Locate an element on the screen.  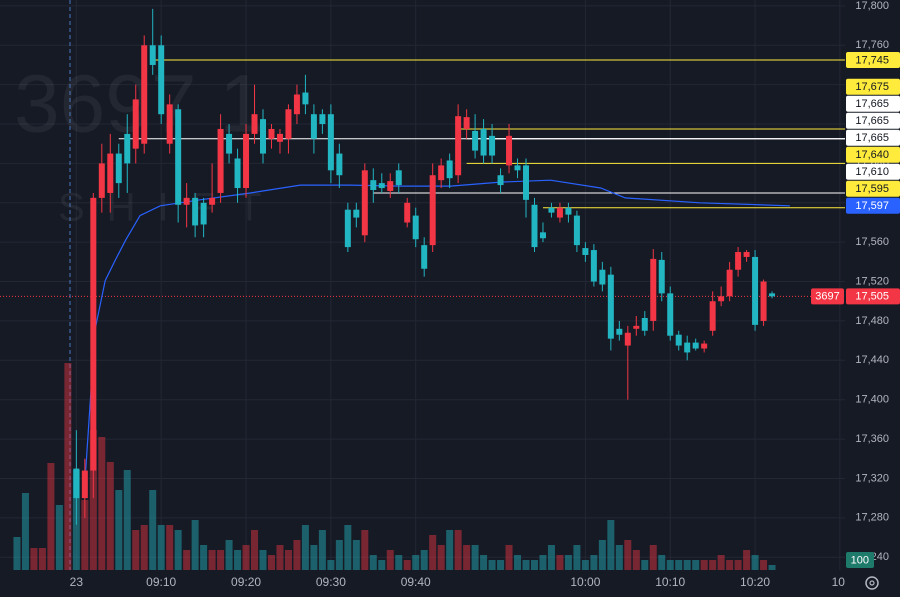
x-tick-label: 10:00 is located at coordinates (585, 582).